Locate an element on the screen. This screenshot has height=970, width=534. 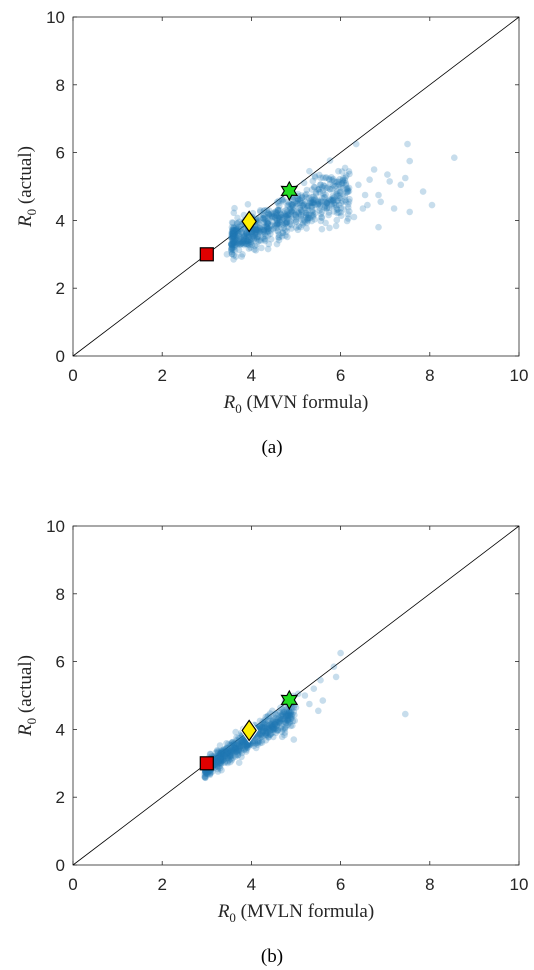
y-tick-label: 8 is located at coordinates (60, 594).